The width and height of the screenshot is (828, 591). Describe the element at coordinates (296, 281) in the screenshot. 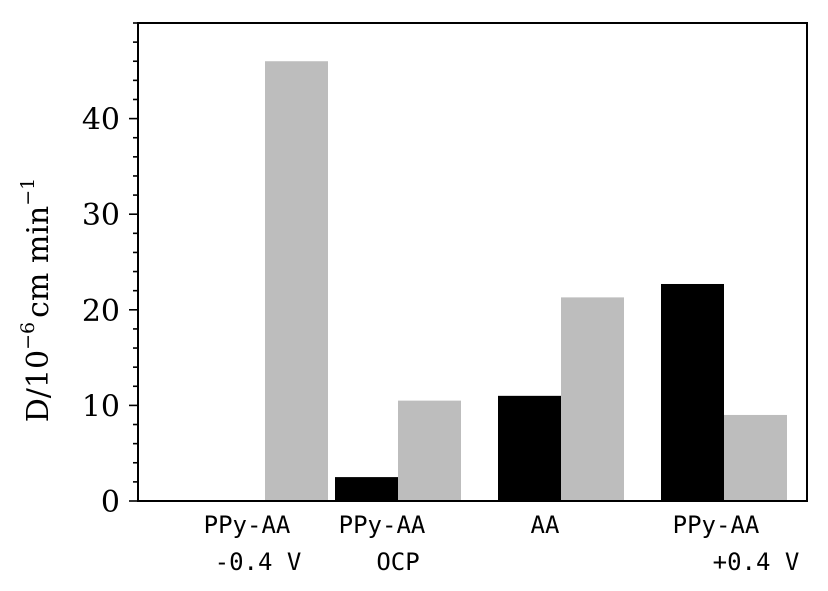

I see `bar-series2-cat1` at that location.